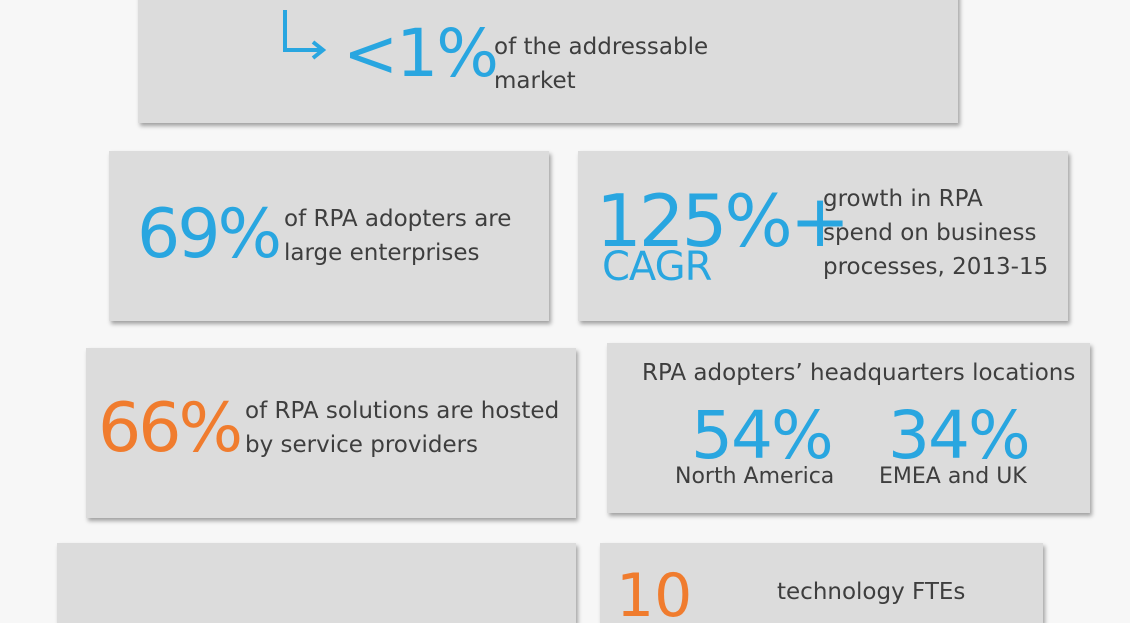  What do you see at coordinates (316, 583) in the screenshot?
I see `stat-card-bottom-left` at bounding box center [316, 583].